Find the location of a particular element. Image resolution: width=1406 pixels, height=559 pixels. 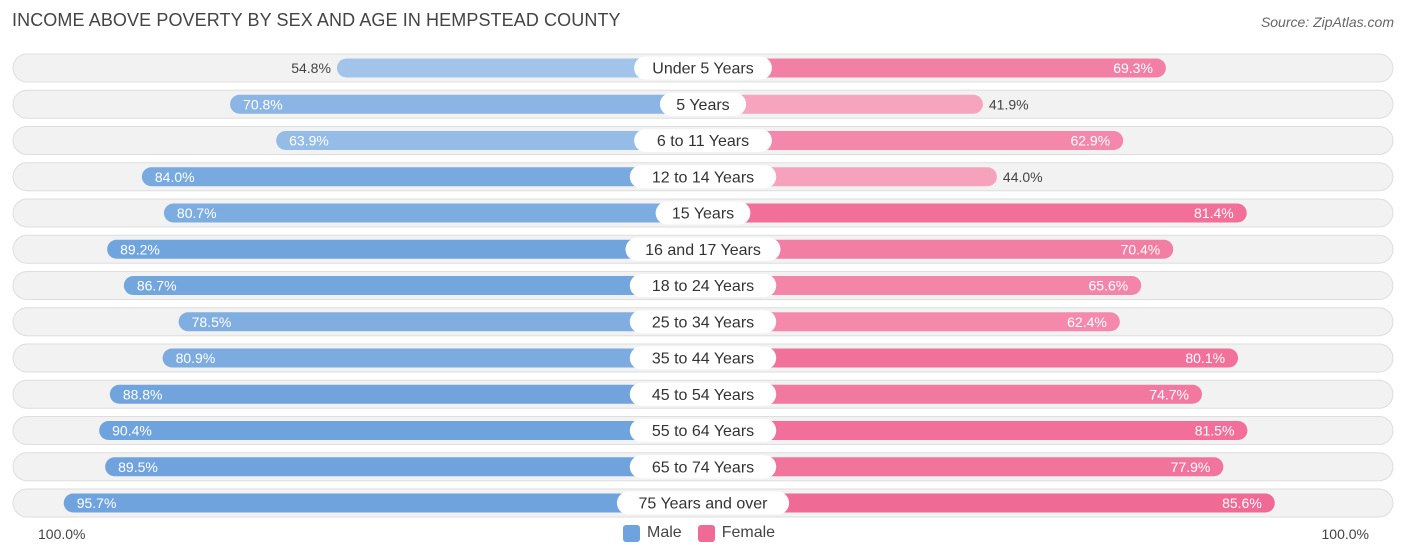

female-swatch is located at coordinates (706, 533).